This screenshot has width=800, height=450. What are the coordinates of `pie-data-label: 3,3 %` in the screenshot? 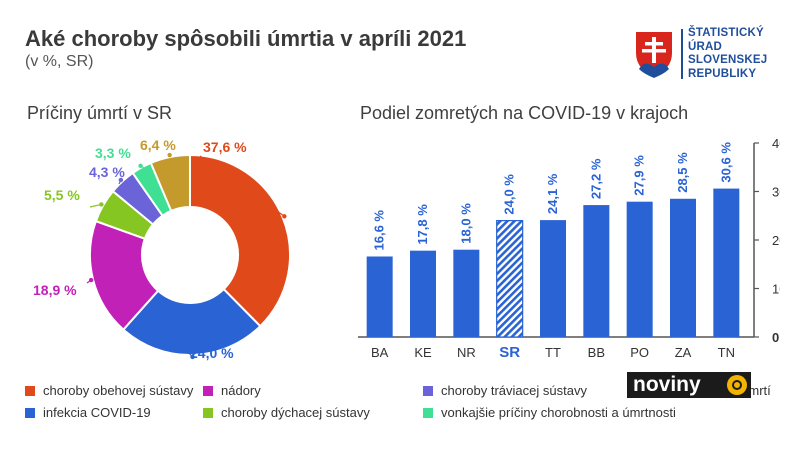 It's located at (113, 153).